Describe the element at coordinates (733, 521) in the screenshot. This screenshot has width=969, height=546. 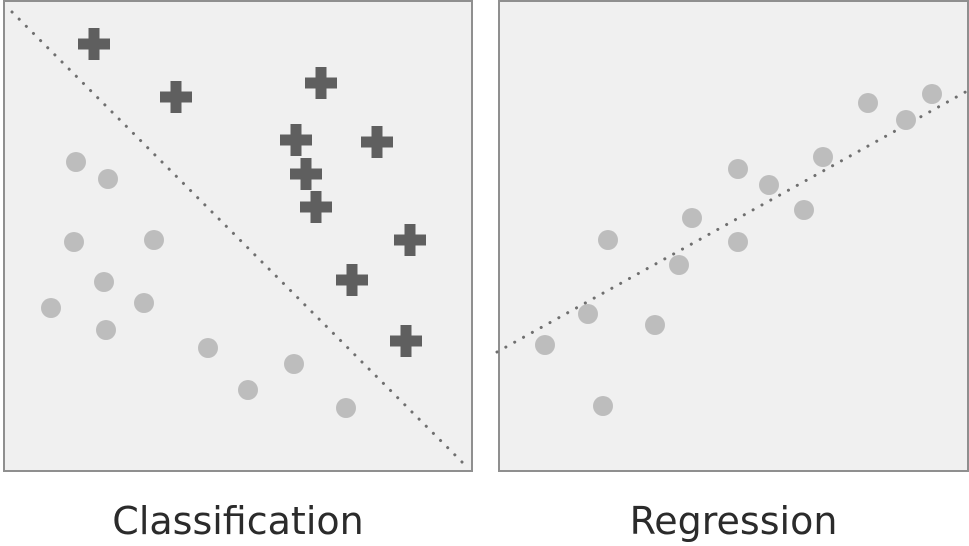
I see `regression-caption: Regression` at that location.